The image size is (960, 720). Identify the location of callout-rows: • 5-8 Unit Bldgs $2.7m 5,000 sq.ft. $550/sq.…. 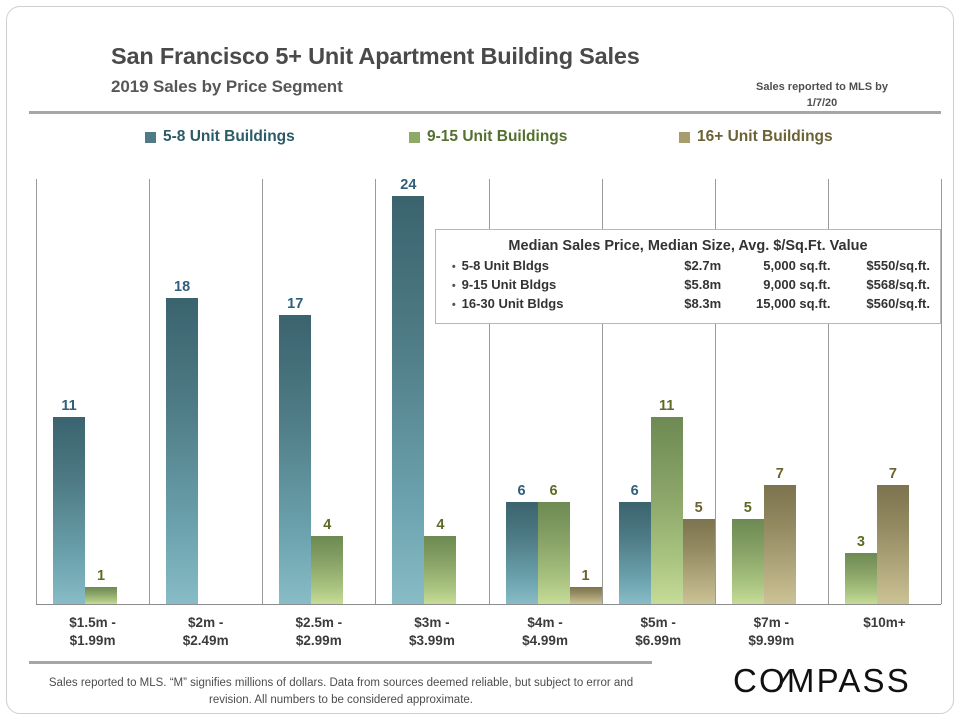
(688, 285).